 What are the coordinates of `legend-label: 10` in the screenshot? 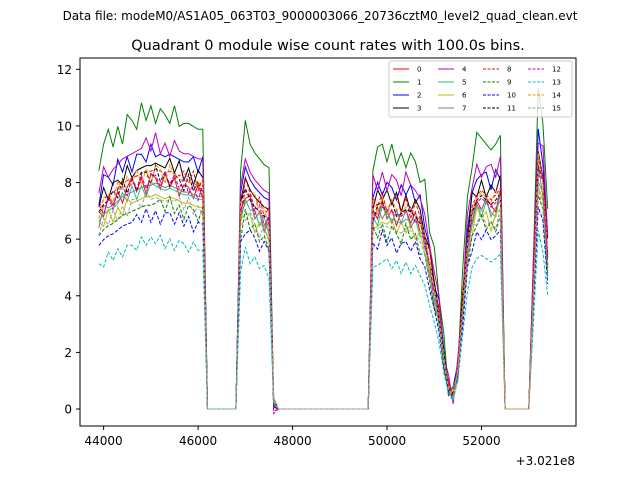 It's located at (511, 96).